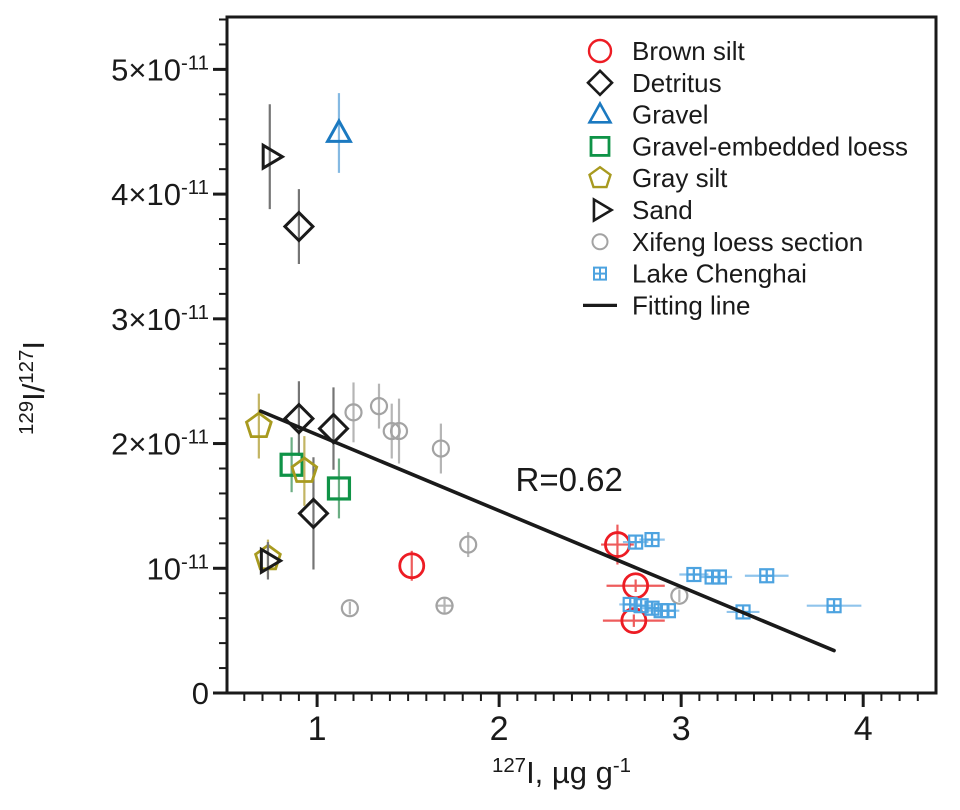 The width and height of the screenshot is (960, 810). I want to click on legend-marker-lake_chenghai, so click(600, 273).